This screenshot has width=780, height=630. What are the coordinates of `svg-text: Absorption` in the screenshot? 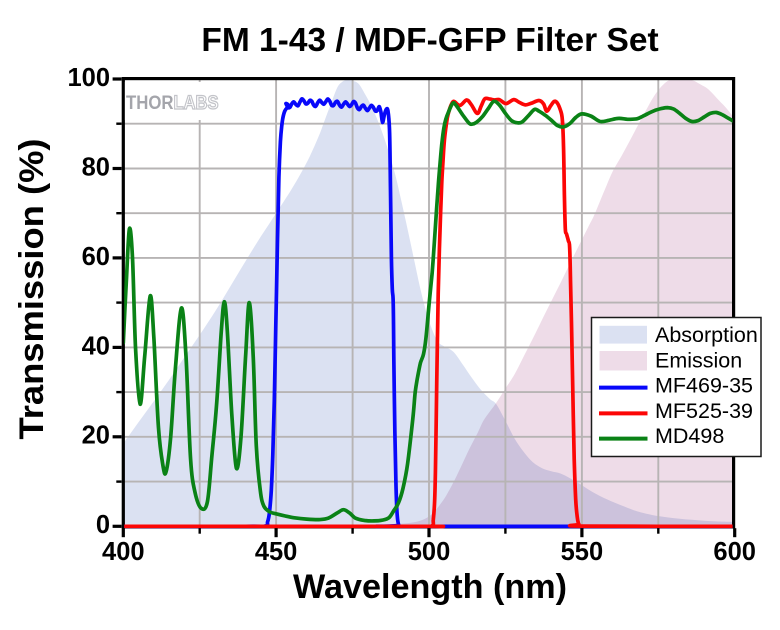 It's located at (706, 335).